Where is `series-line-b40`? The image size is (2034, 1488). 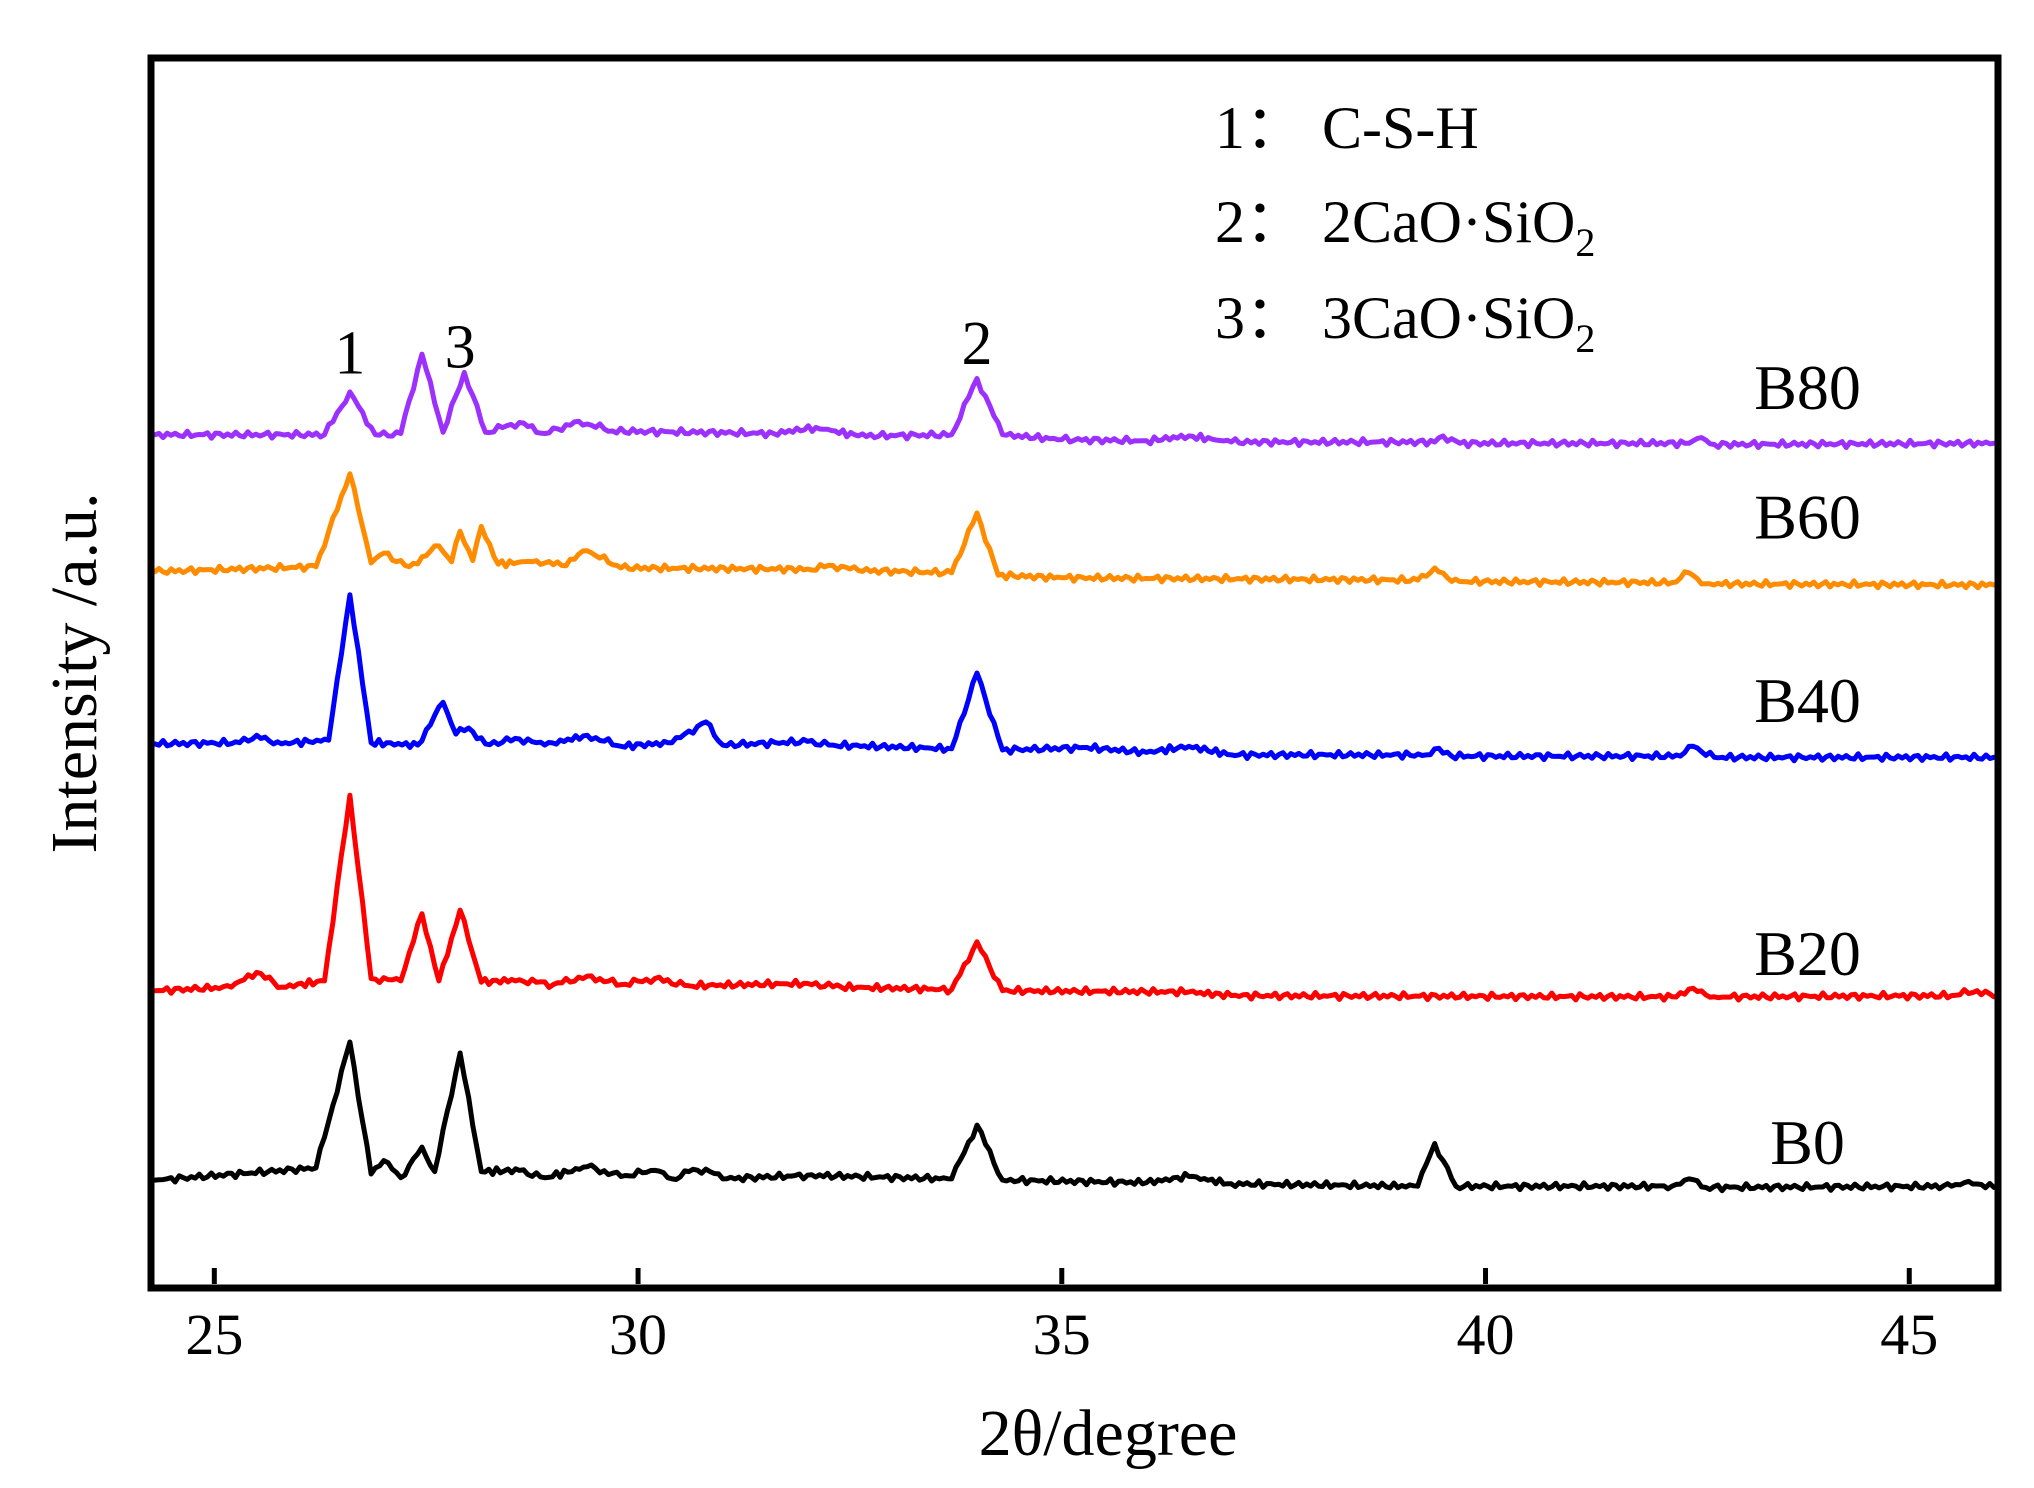 series-line-b40 is located at coordinates (1074, 678).